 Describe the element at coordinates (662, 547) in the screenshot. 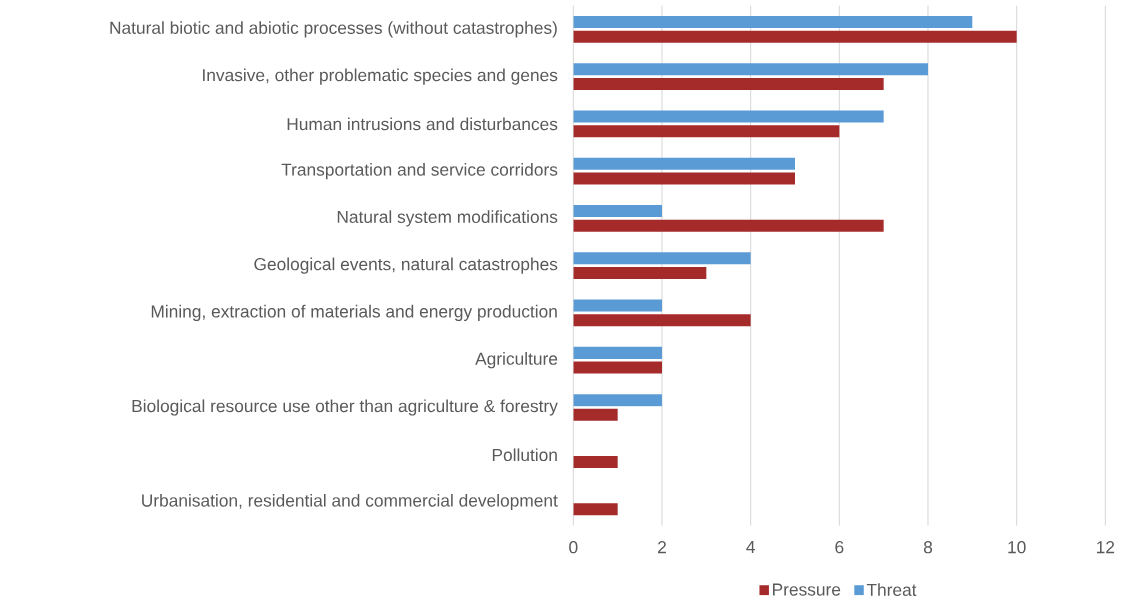

I see `x-tick-label: 2` at that location.